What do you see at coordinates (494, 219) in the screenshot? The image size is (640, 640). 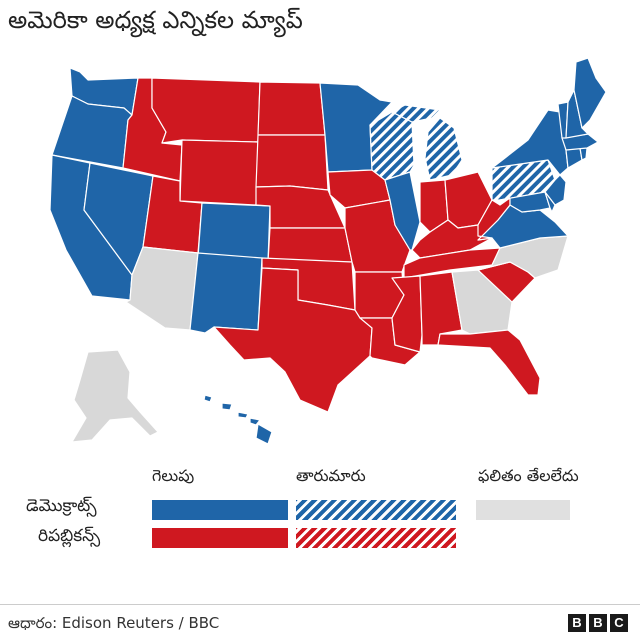 I see `state-WV` at bounding box center [494, 219].